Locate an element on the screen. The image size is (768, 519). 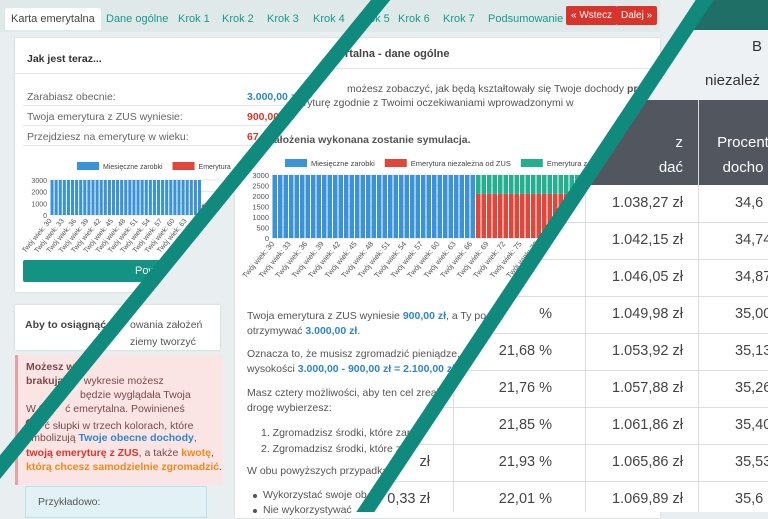
table-cell: 35,26 is located at coordinates (751, 388).